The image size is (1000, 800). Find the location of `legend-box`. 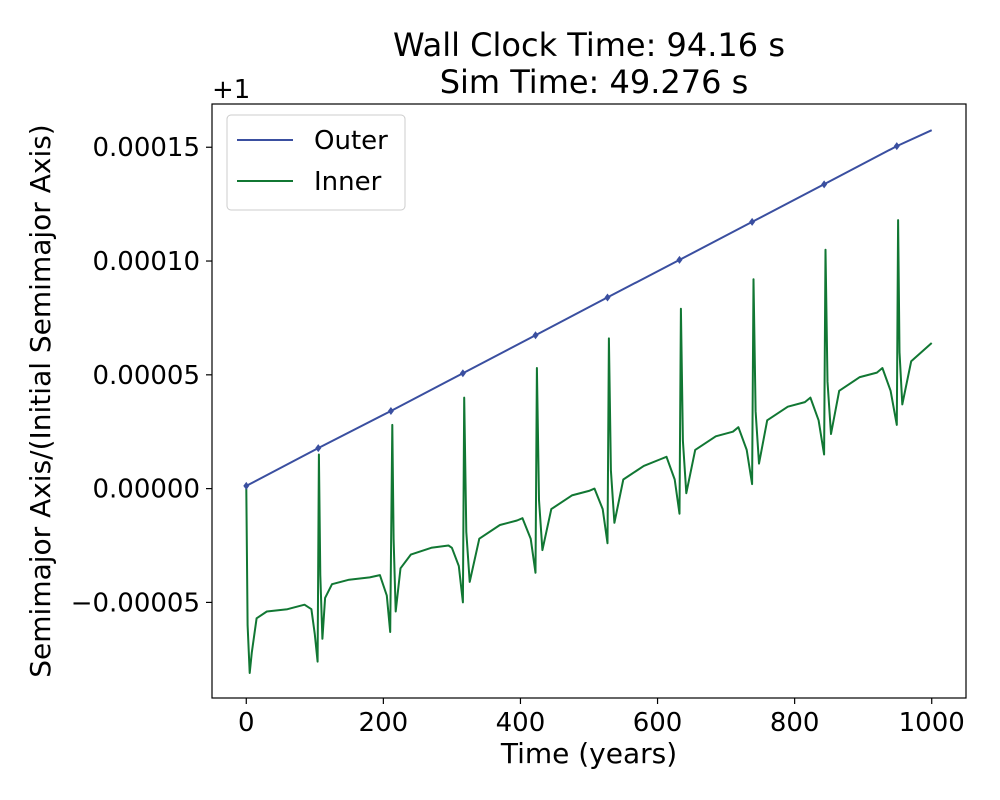

legend-box is located at coordinates (316, 162).